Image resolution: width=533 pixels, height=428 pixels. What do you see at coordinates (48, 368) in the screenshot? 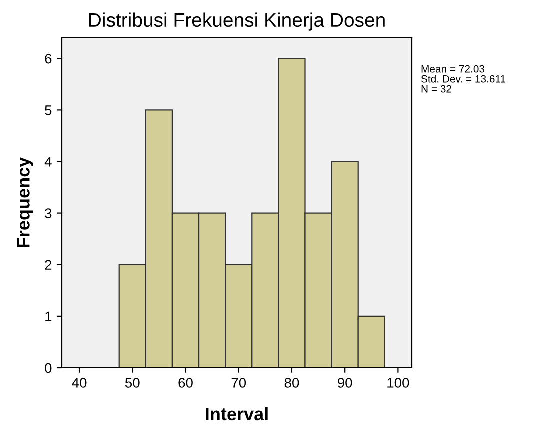
I see `y-tick-label: 0` at bounding box center [48, 368].